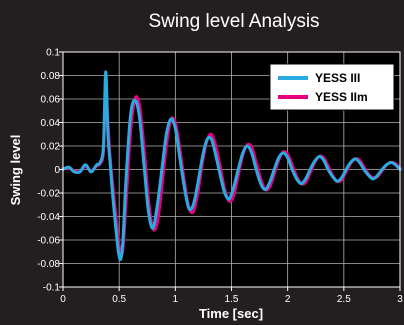  What do you see at coordinates (63, 299) in the screenshot?
I see `x-tick-label: 0` at bounding box center [63, 299].